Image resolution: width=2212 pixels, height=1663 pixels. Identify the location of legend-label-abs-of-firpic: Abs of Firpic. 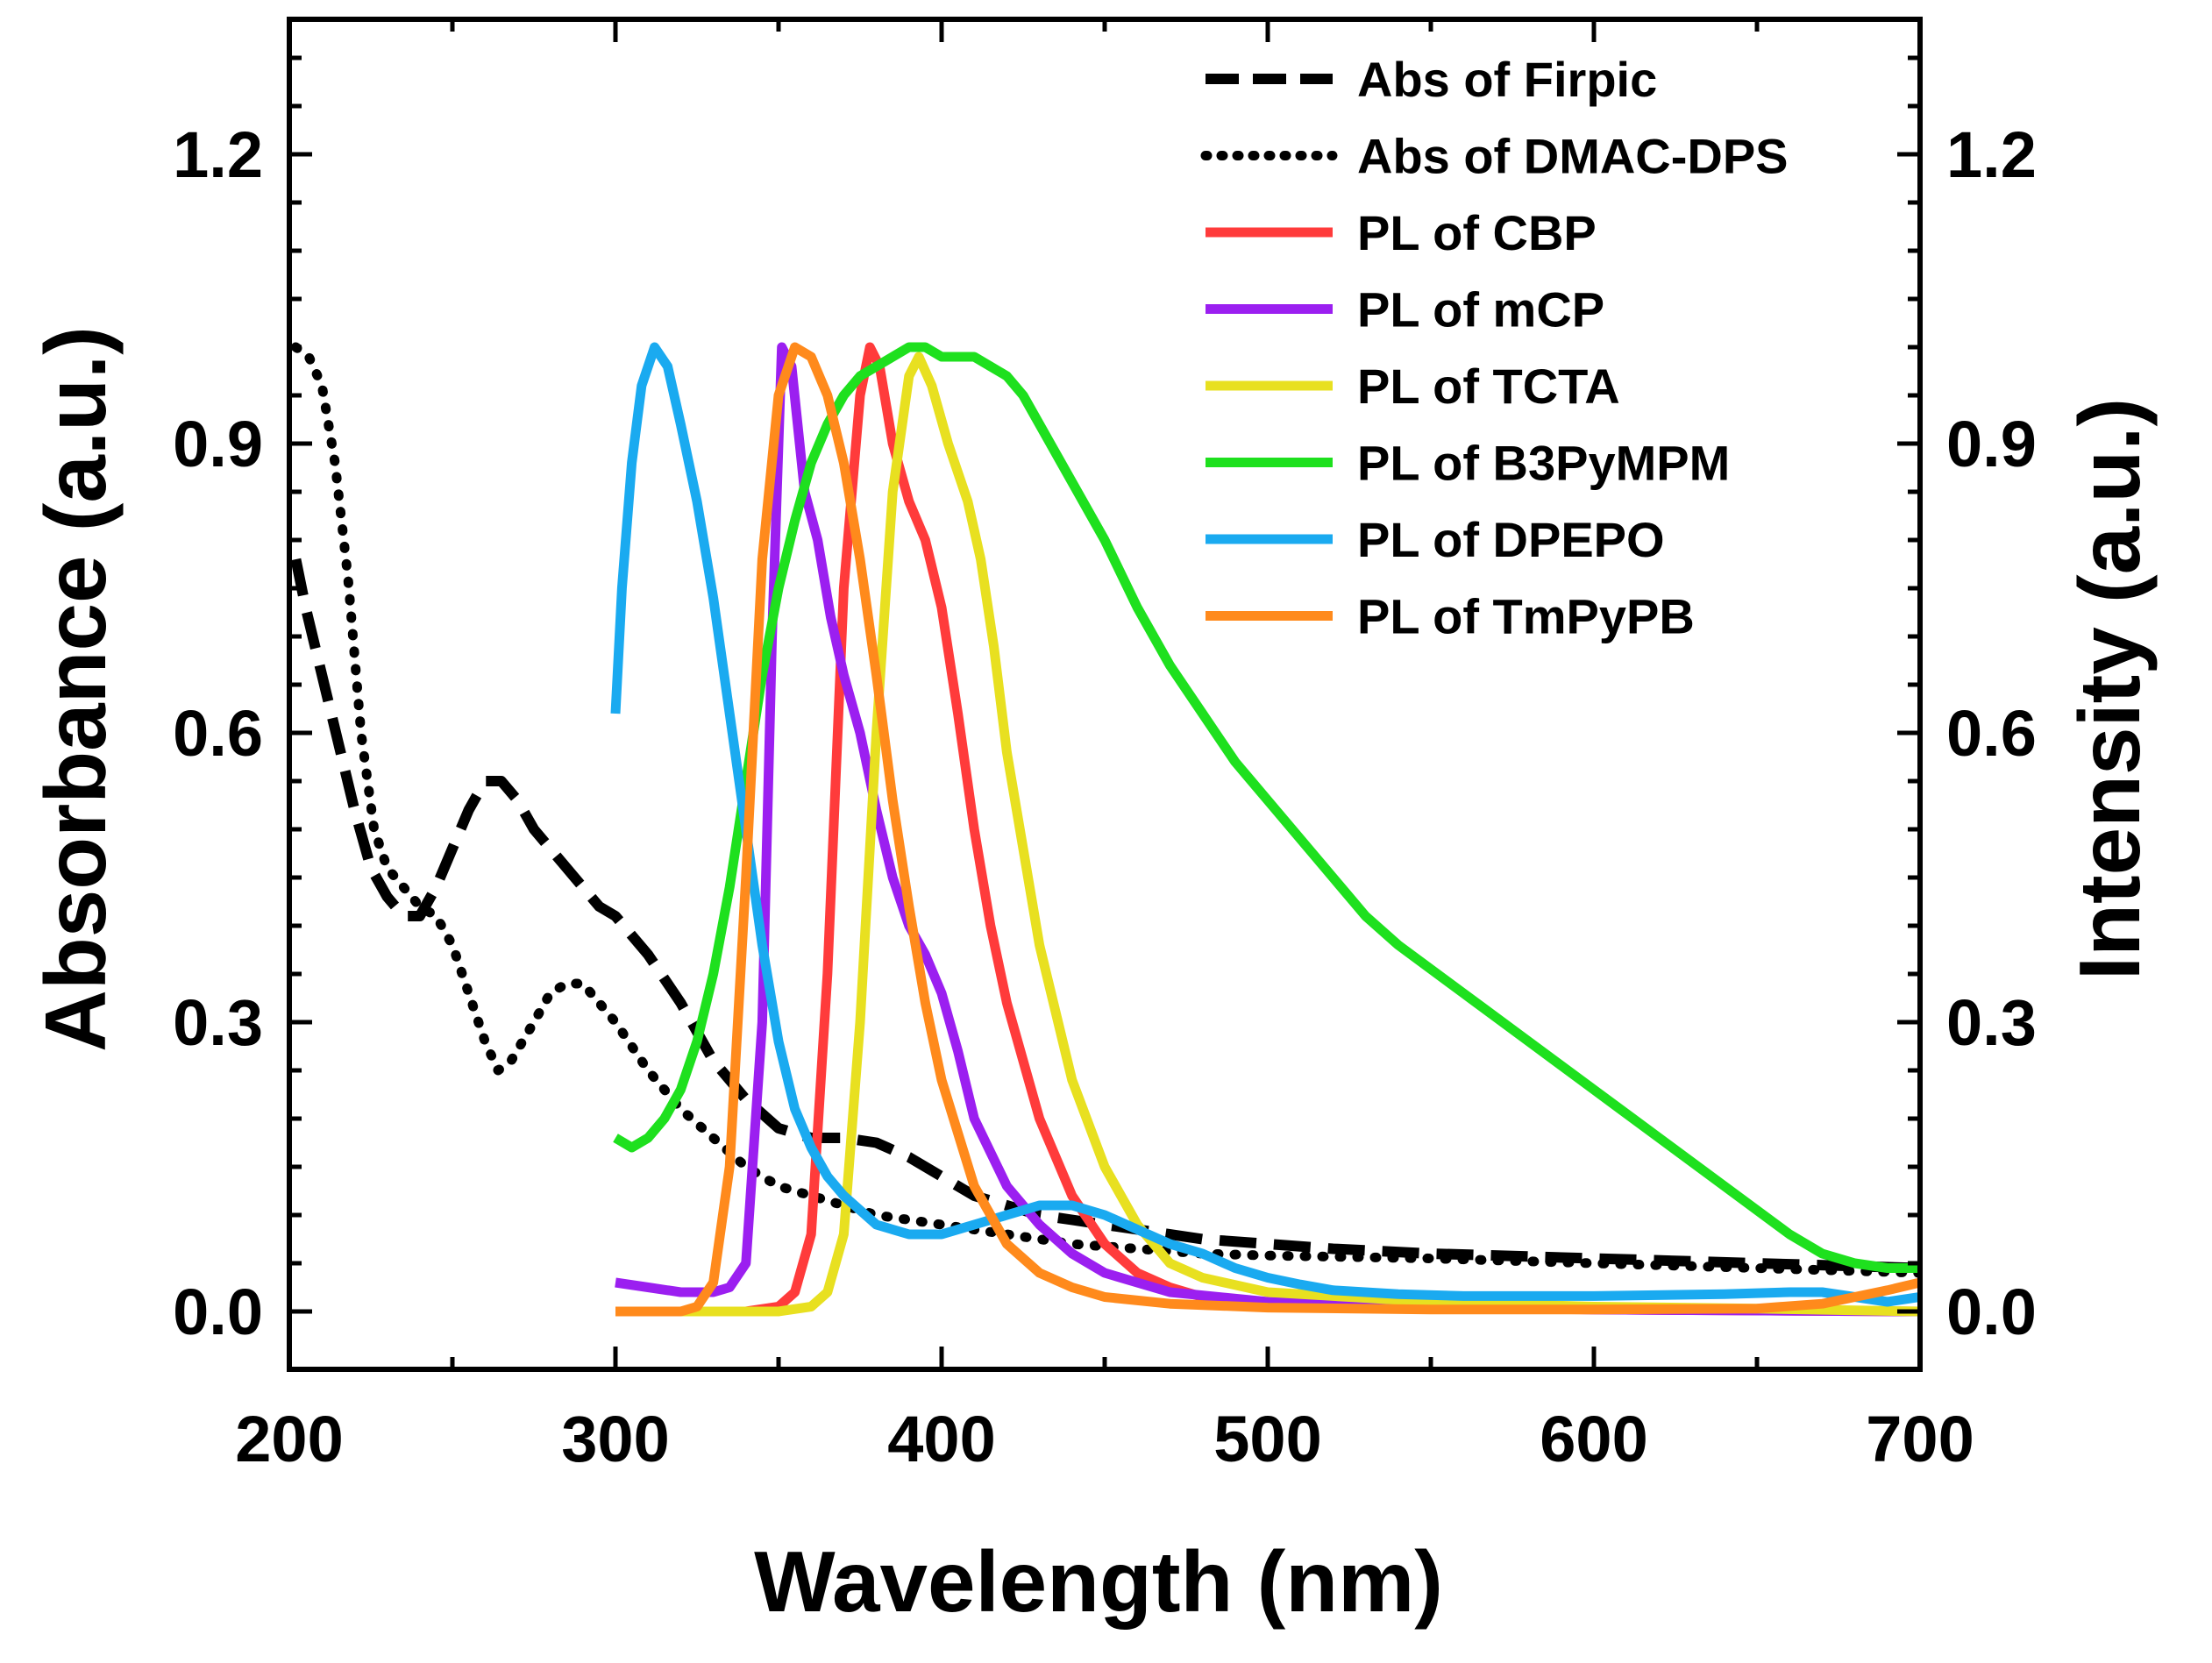
(1507, 79).